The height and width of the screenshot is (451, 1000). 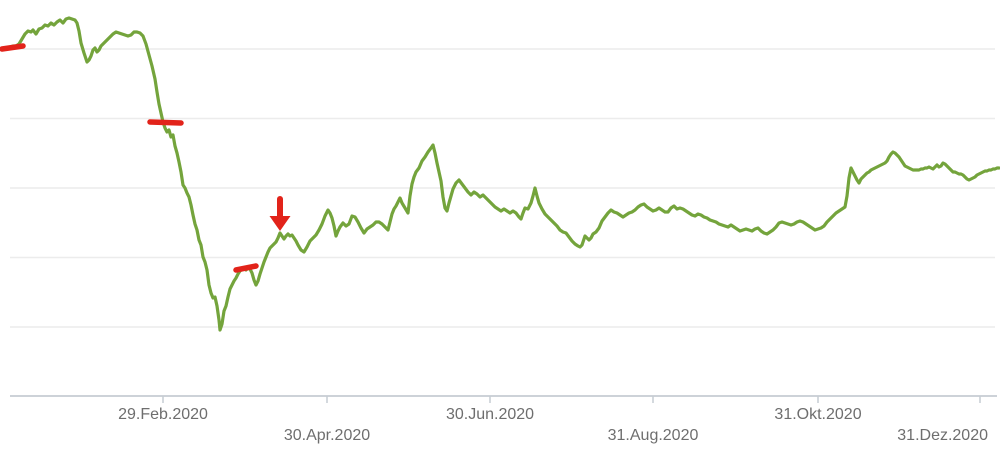 What do you see at coordinates (280, 223) in the screenshot?
I see `red-down-arrow-head` at bounding box center [280, 223].